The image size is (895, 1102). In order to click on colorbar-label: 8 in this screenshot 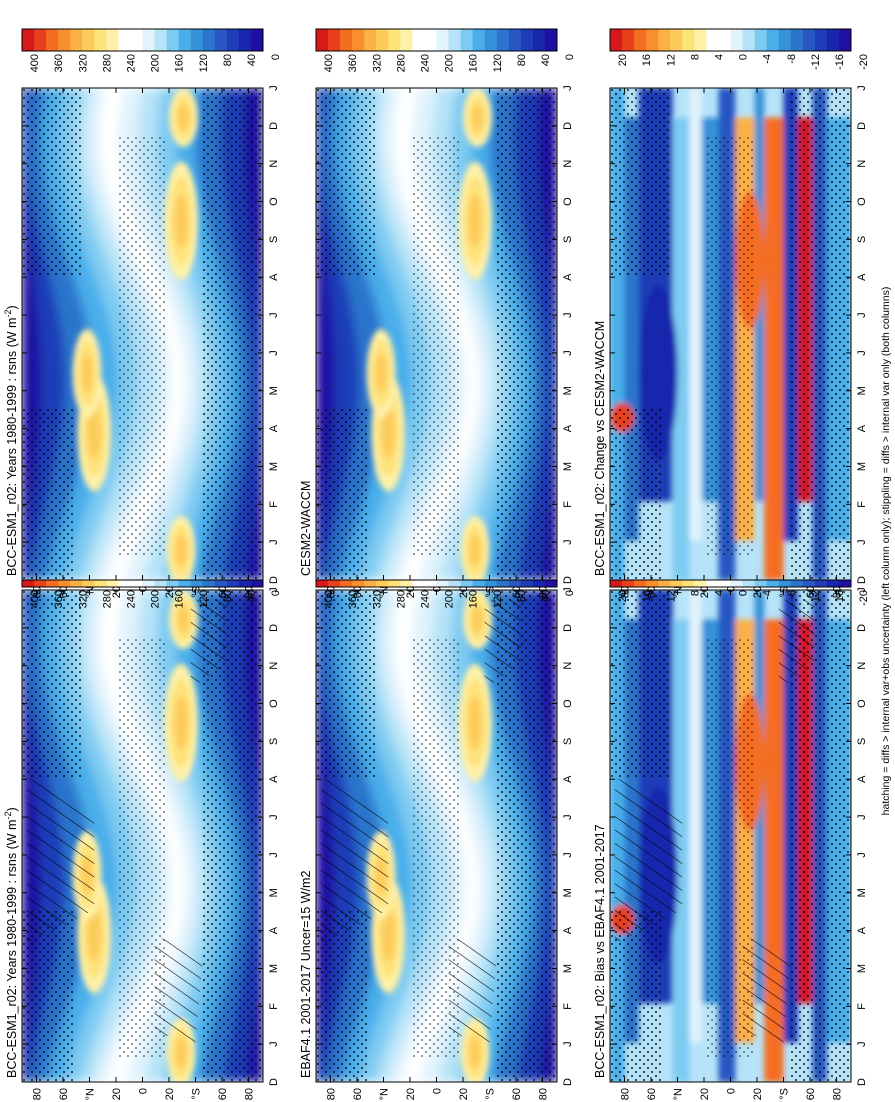, I will do `click(695, 593)`.